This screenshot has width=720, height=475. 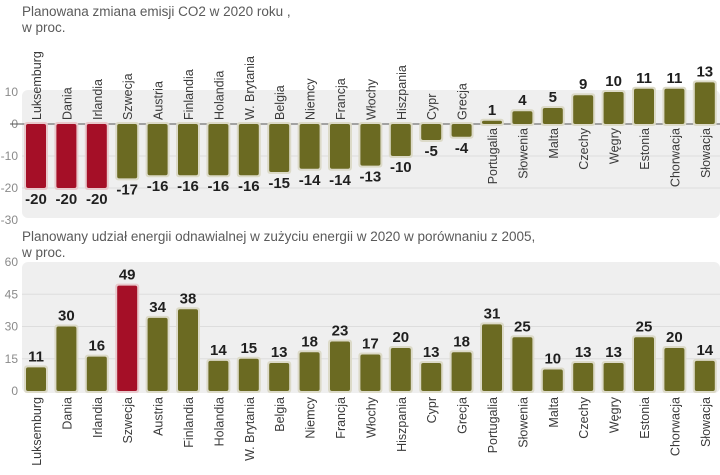 I want to click on chart2-category-label: Francja, so click(x=341, y=418).